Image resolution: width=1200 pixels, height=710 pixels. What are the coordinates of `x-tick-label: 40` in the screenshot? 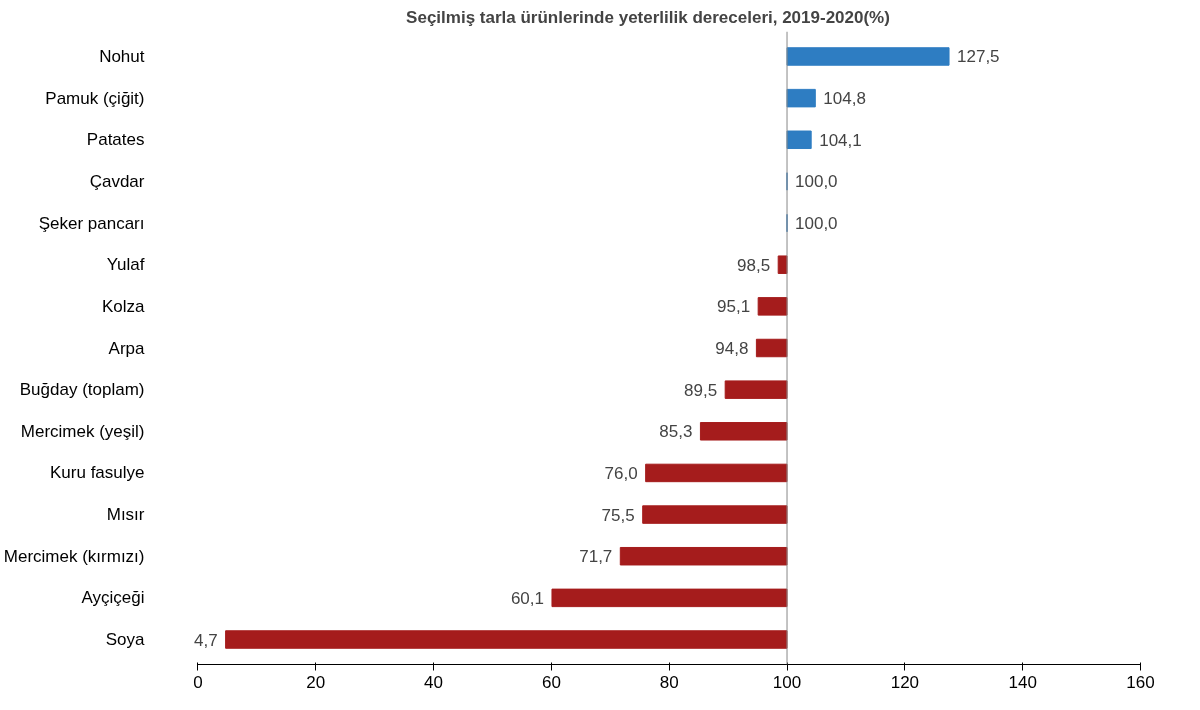 It's located at (434, 682).